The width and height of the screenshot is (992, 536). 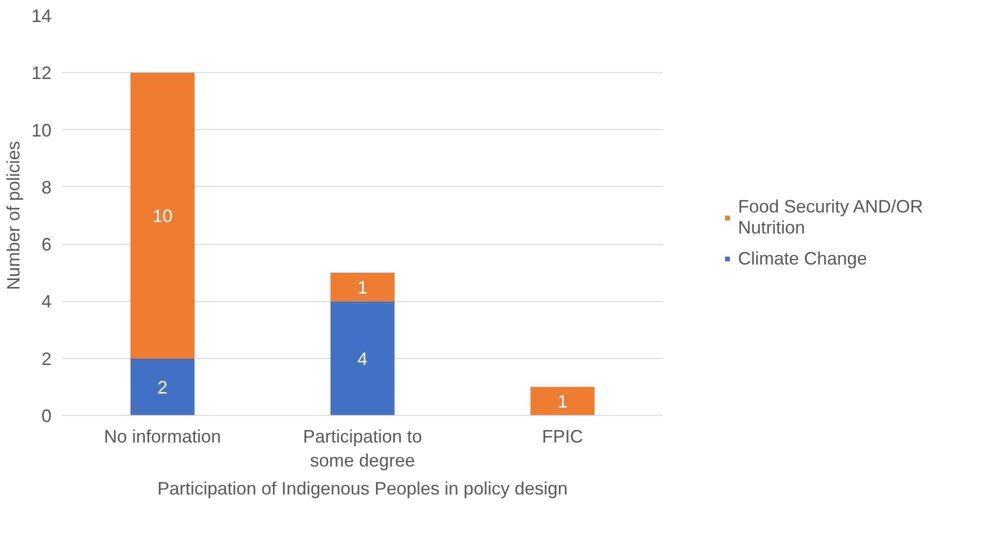 I want to click on data-label: 4, so click(x=362, y=358).